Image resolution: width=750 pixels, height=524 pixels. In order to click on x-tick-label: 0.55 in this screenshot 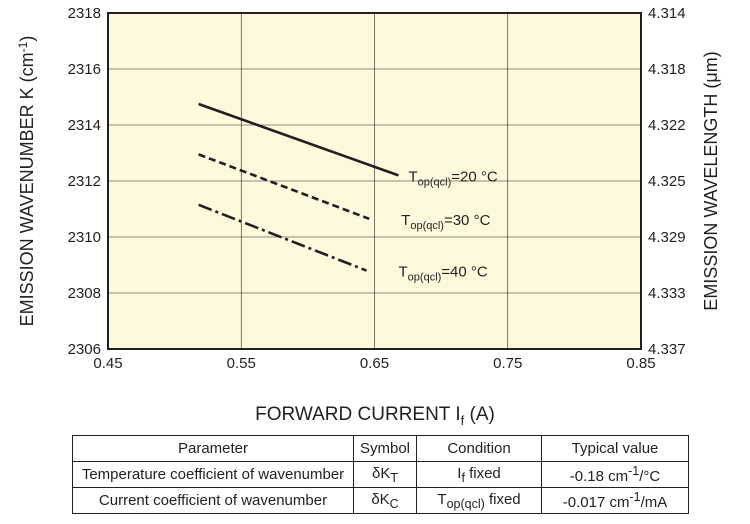, I will do `click(241, 363)`.